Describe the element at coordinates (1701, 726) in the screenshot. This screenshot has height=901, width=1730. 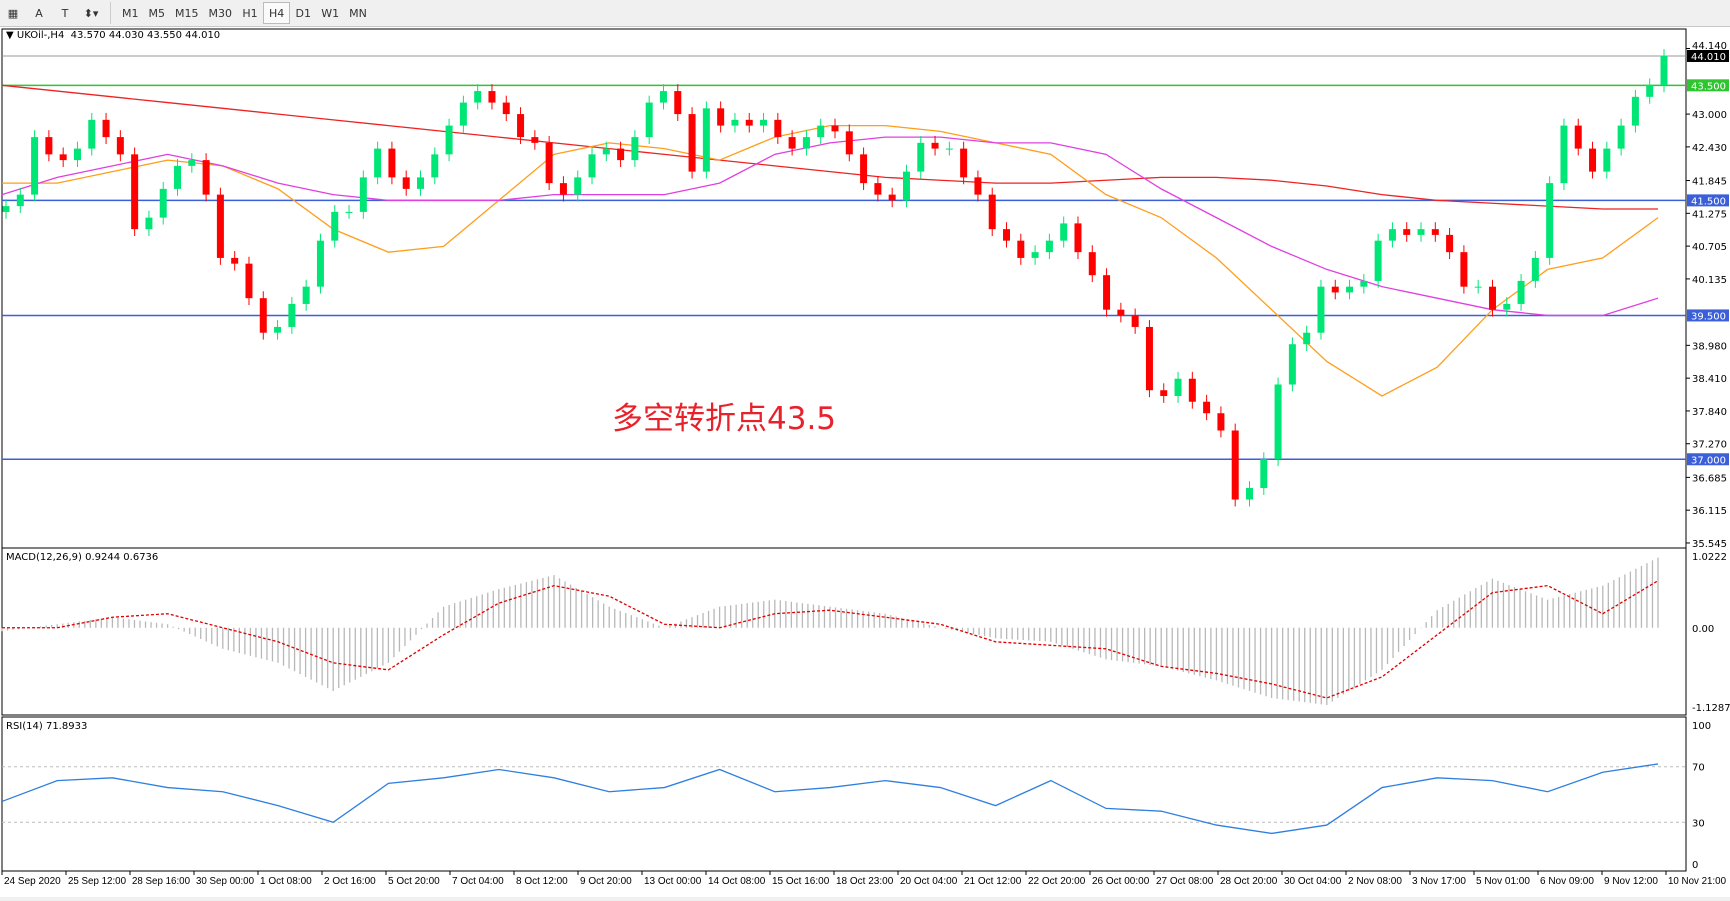
I see `rsi-tick-label: 100` at that location.